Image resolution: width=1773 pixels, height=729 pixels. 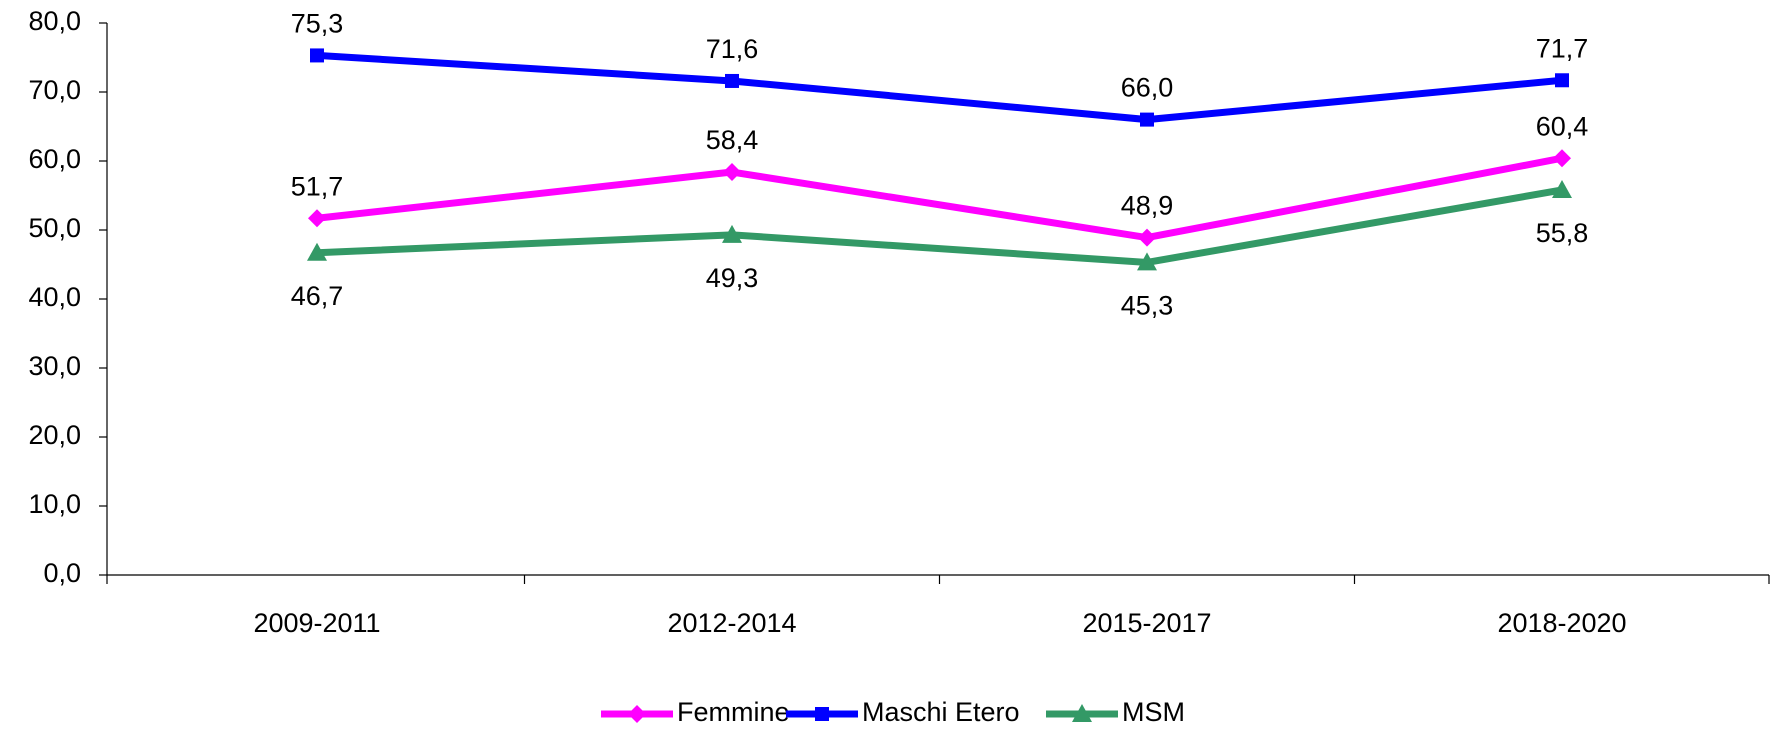 What do you see at coordinates (1147, 88) in the screenshot?
I see `value-label: 66,0` at bounding box center [1147, 88].